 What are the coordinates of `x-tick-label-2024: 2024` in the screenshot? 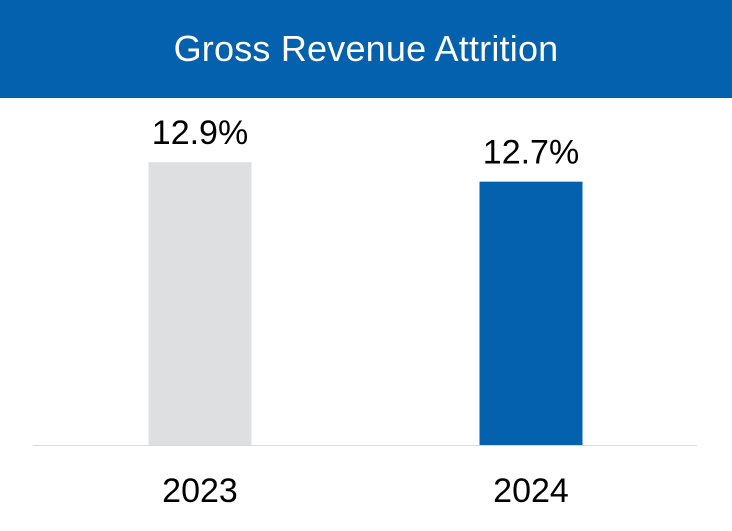 It's located at (531, 491).